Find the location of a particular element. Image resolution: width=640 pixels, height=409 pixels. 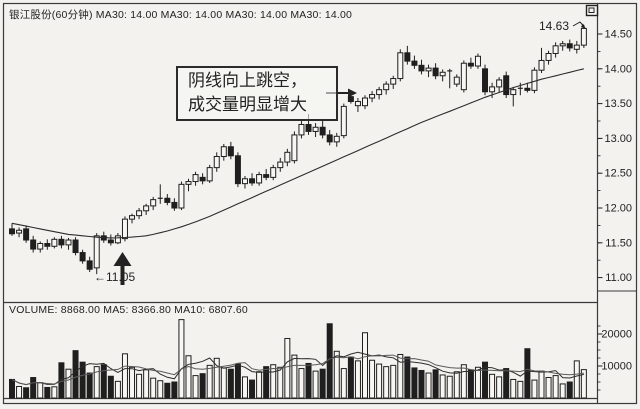

annotation-line2: 成交量明显增大 is located at coordinates (247, 104).